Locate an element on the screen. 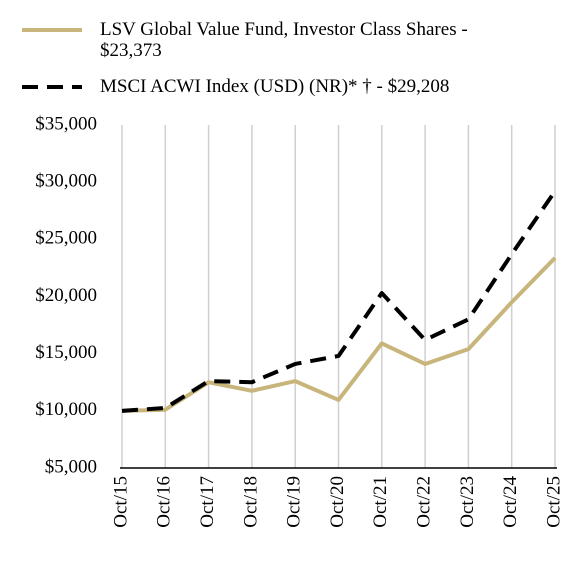 The height and width of the screenshot is (576, 576). x-tick-label: Oct/24 is located at coordinates (510, 502).